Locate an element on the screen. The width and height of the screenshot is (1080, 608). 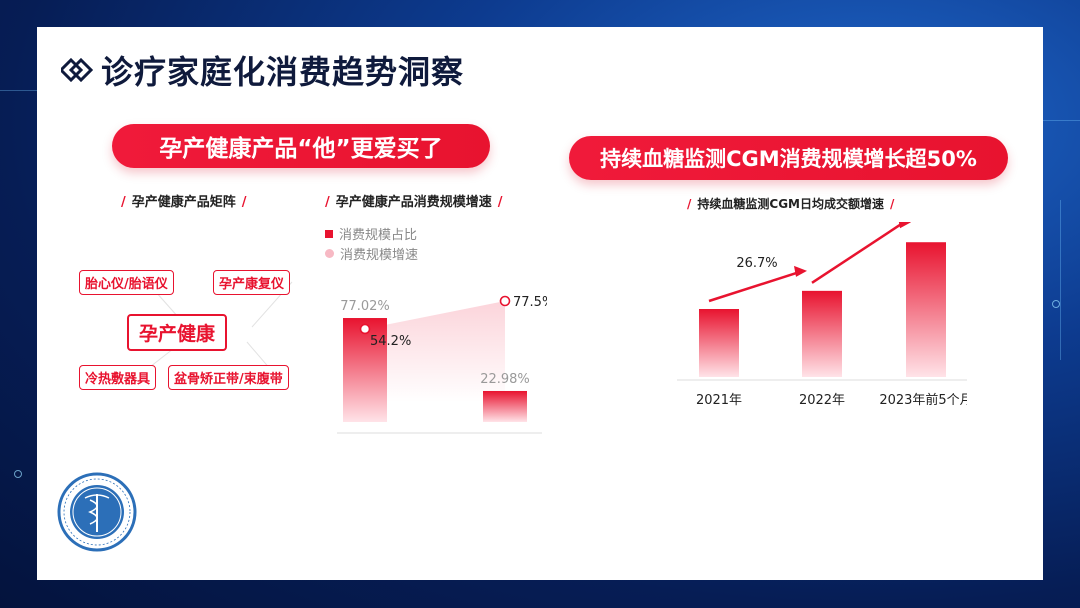
legend-label: 消费规模占比 is located at coordinates (378, 235).